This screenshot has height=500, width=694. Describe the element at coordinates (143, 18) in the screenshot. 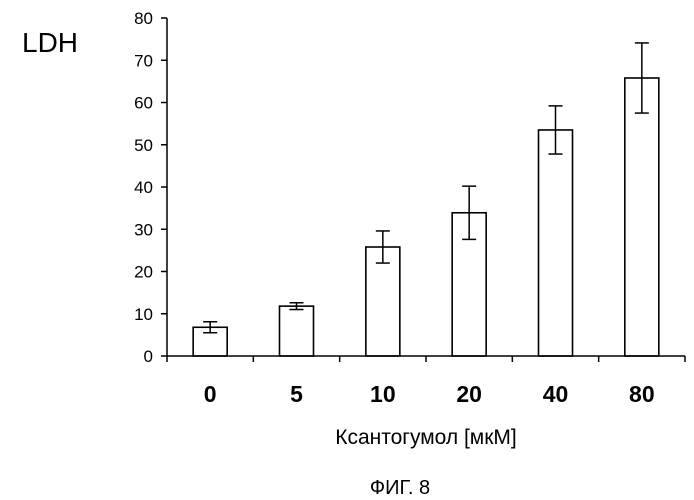

I see `y-tick-label: 80` at that location.